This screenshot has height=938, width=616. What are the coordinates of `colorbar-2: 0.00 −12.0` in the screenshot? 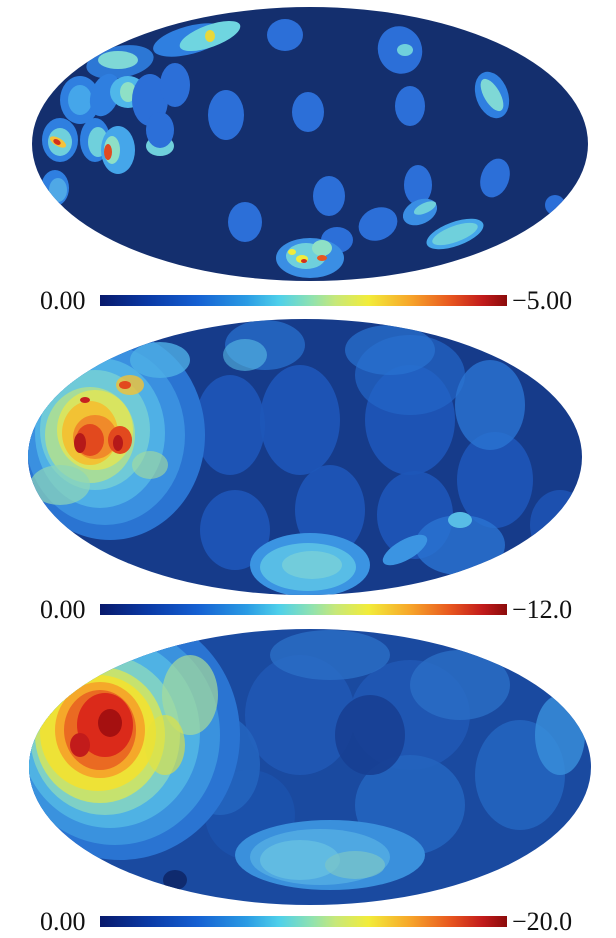 It's located at (308, 610).